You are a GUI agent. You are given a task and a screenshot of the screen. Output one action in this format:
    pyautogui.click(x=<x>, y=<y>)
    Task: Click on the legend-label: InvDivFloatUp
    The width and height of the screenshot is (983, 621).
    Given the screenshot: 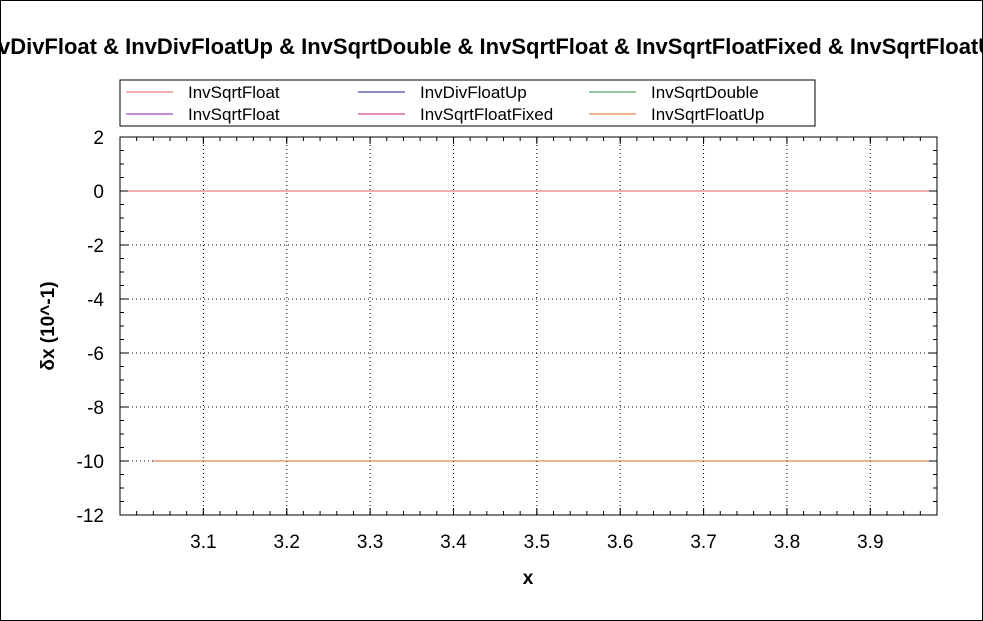 What is the action you would take?
    pyautogui.click(x=473, y=92)
    